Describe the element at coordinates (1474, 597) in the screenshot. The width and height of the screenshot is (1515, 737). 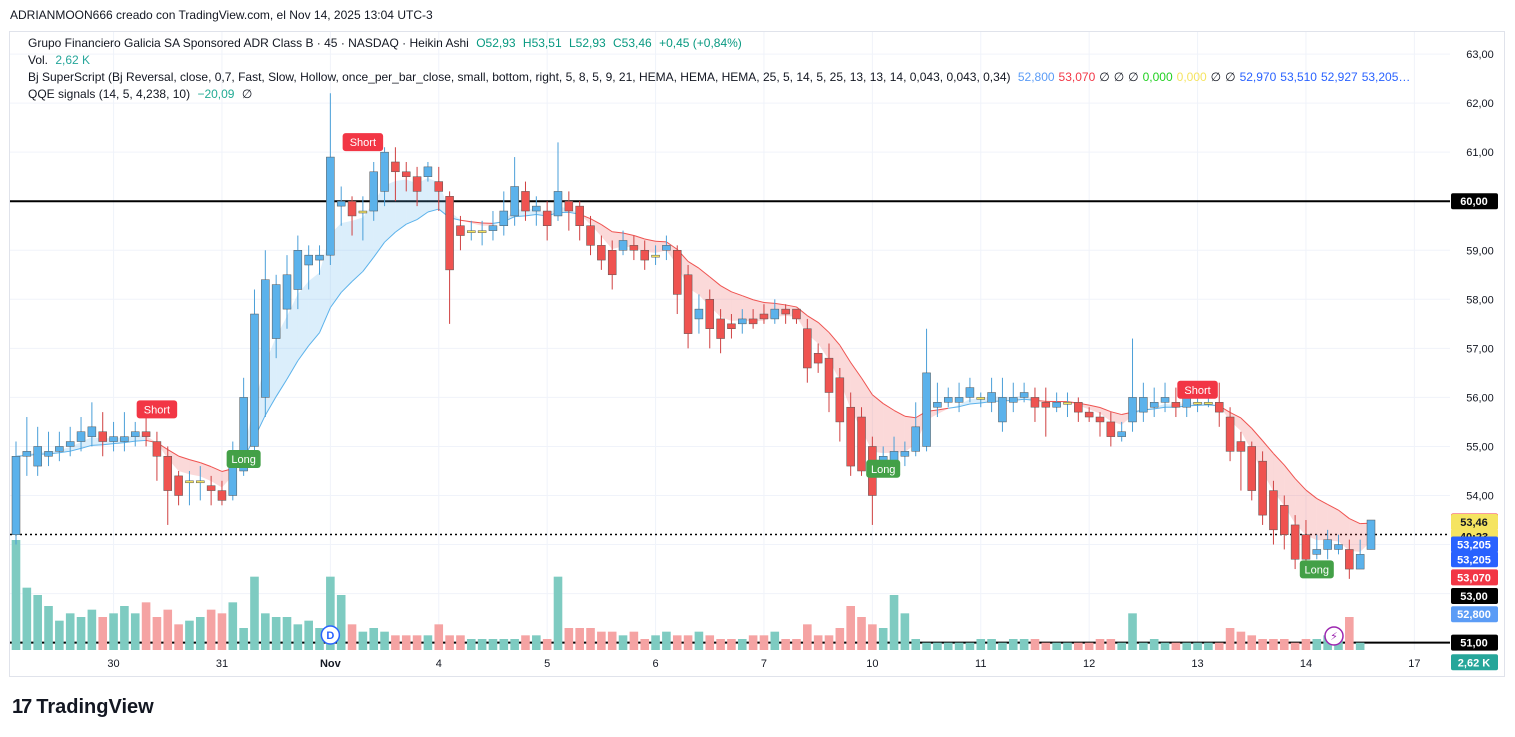
I see `price-badge-label: 53,00` at that location.